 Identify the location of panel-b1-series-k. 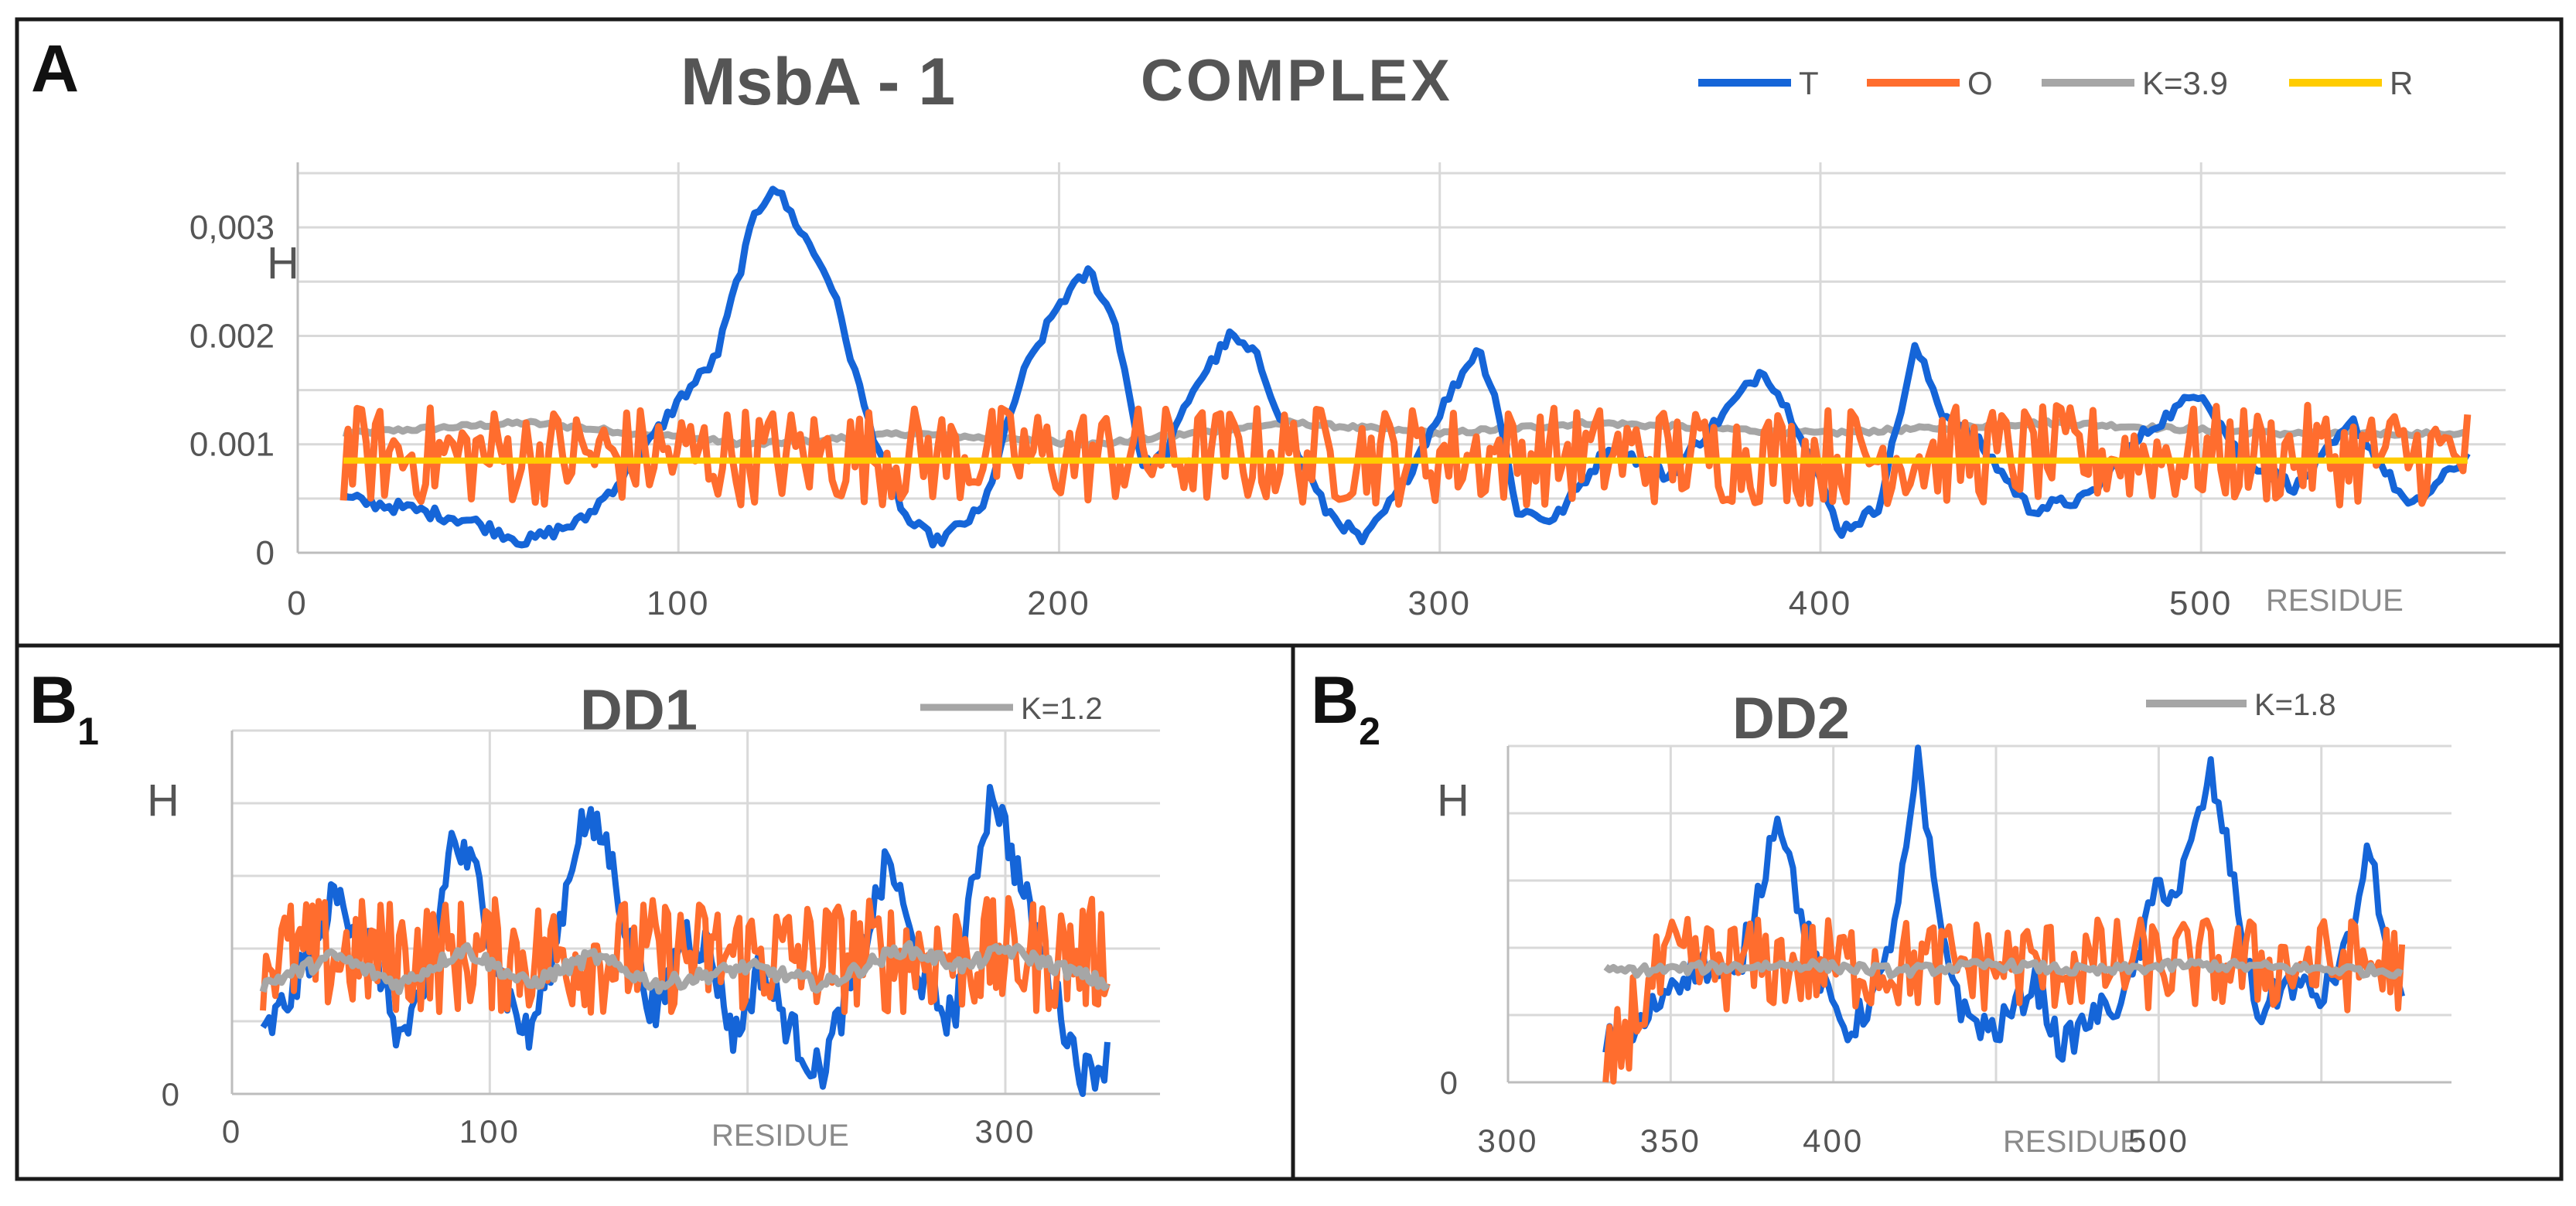
(685, 968).